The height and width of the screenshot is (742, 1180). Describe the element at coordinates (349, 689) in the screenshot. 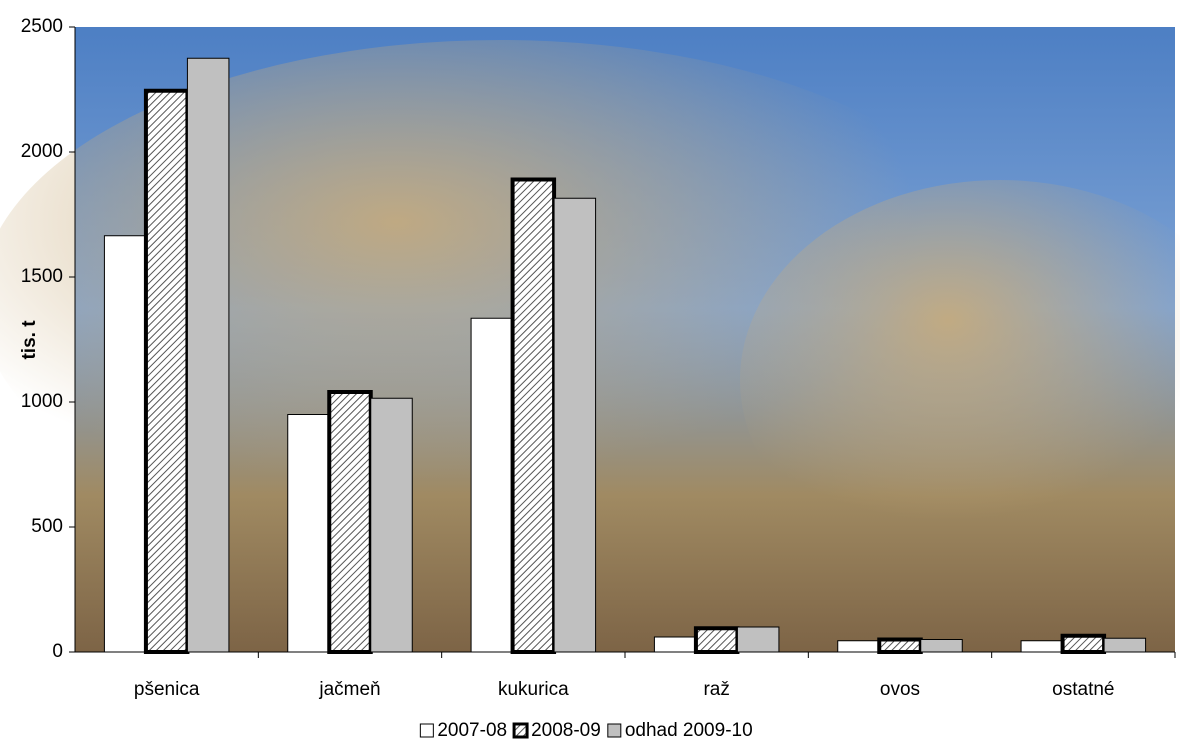

I see `x-tick-label: jačmeň` at that location.